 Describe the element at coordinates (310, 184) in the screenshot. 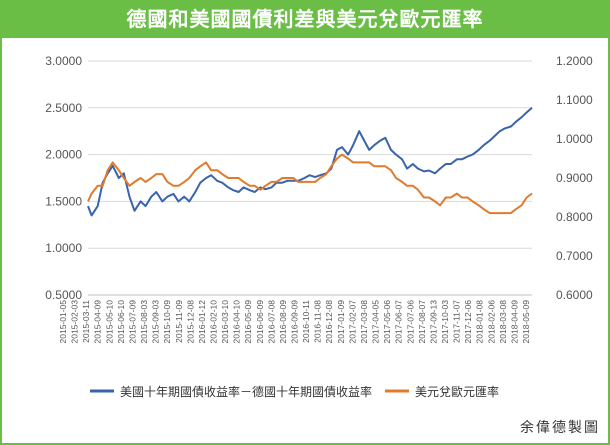

I see `fx-series-line` at that location.